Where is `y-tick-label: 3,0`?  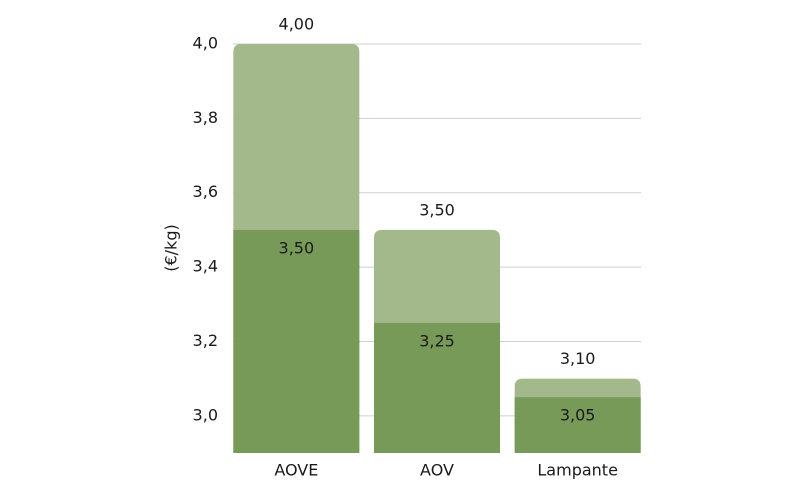
y-tick-label: 3,0 is located at coordinates (205, 414).